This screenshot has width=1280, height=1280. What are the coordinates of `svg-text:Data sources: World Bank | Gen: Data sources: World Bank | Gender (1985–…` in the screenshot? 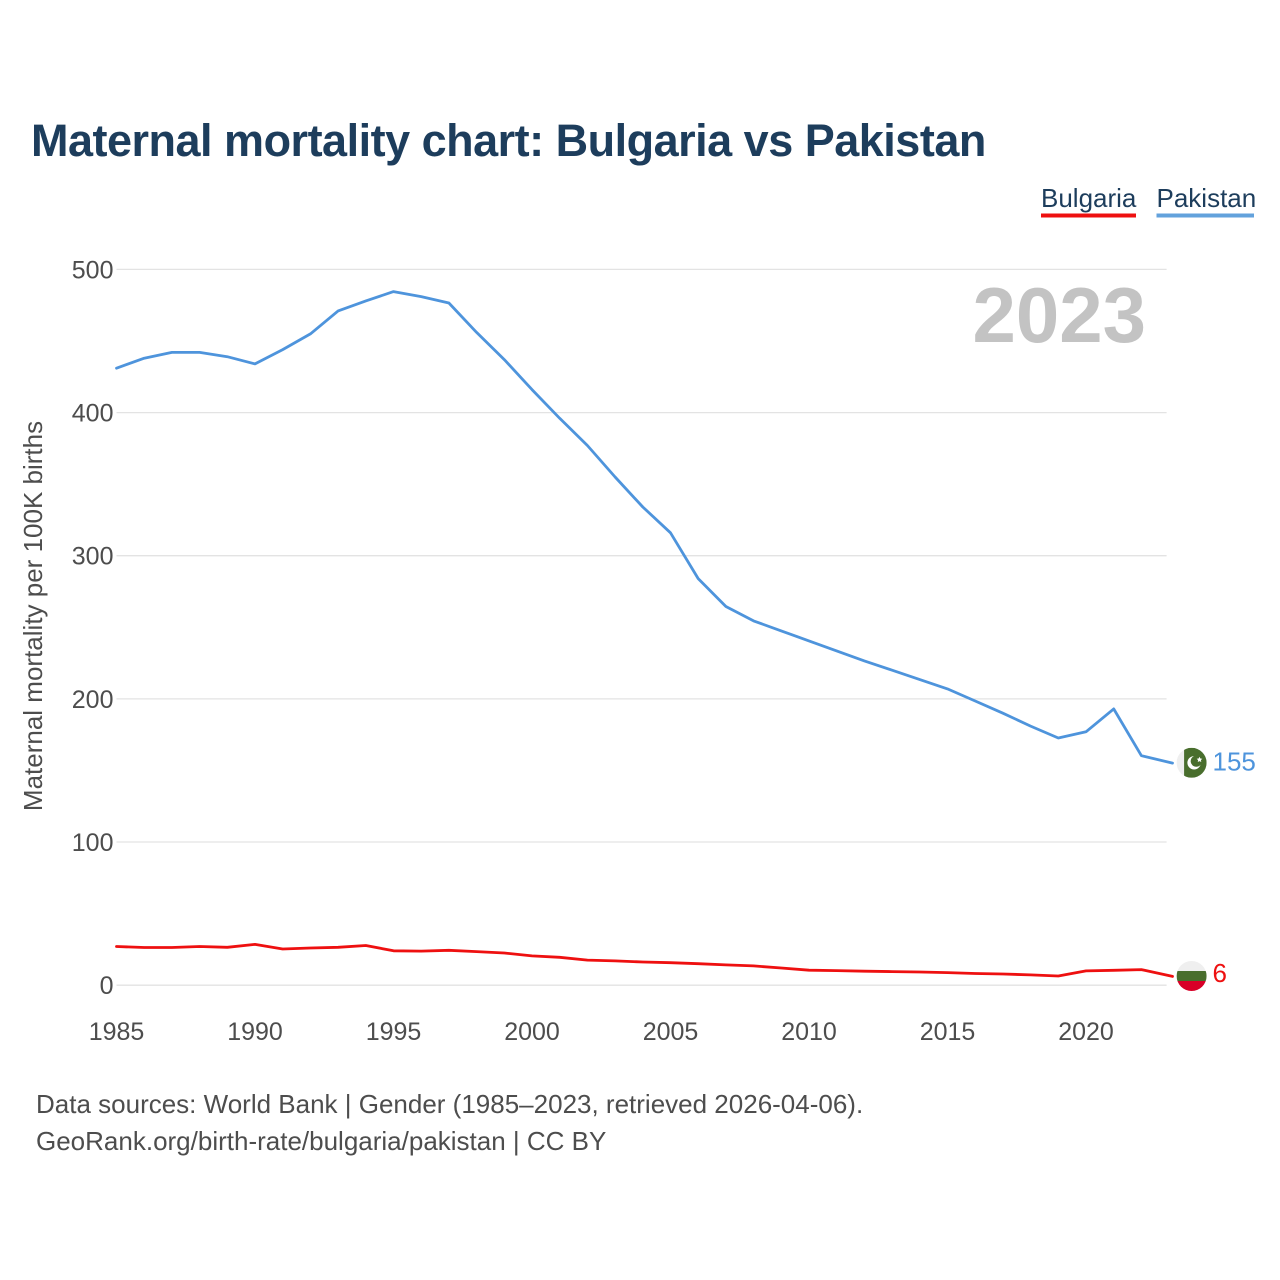 It's located at (449, 1104).